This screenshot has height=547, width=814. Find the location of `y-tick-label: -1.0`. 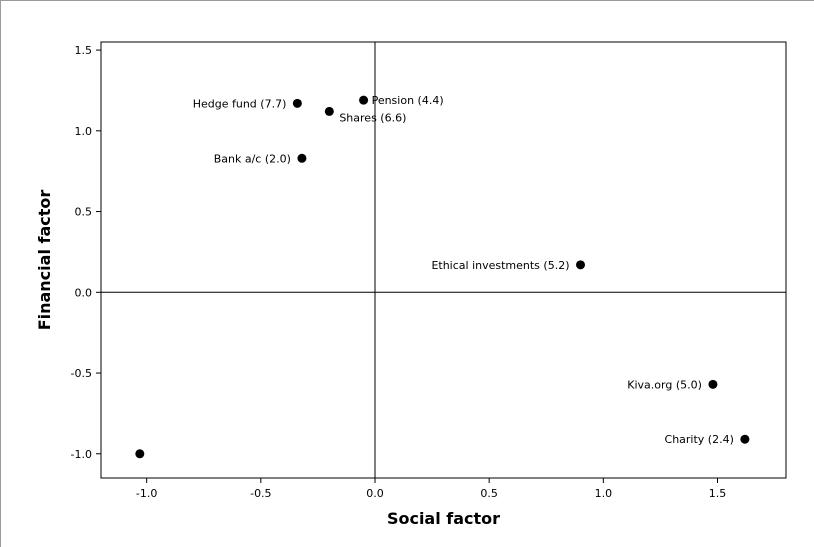

y-tick-label: -1.0 is located at coordinates (81, 454).